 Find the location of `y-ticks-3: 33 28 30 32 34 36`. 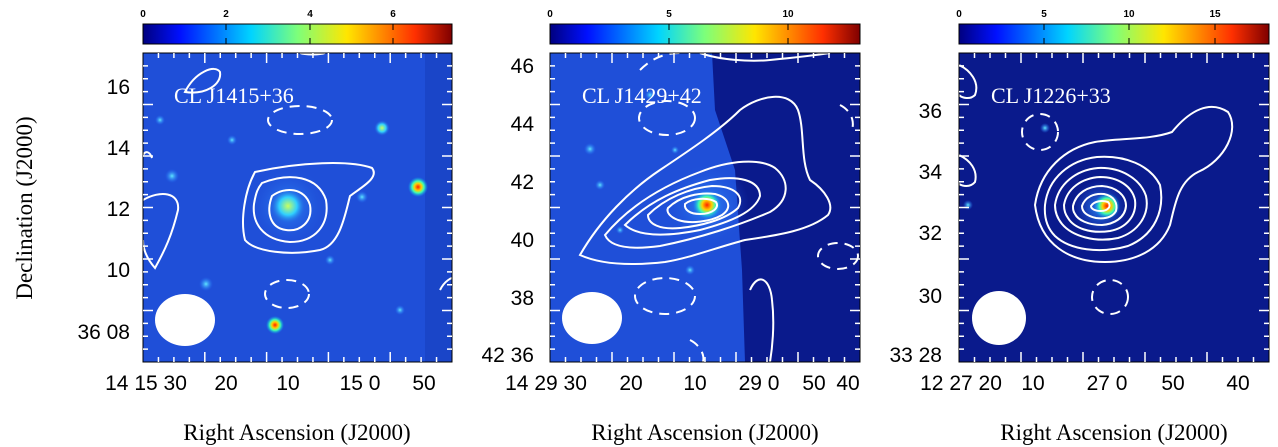

y-ticks-3: 33 28 30 32 34 36 is located at coordinates (915, 233).